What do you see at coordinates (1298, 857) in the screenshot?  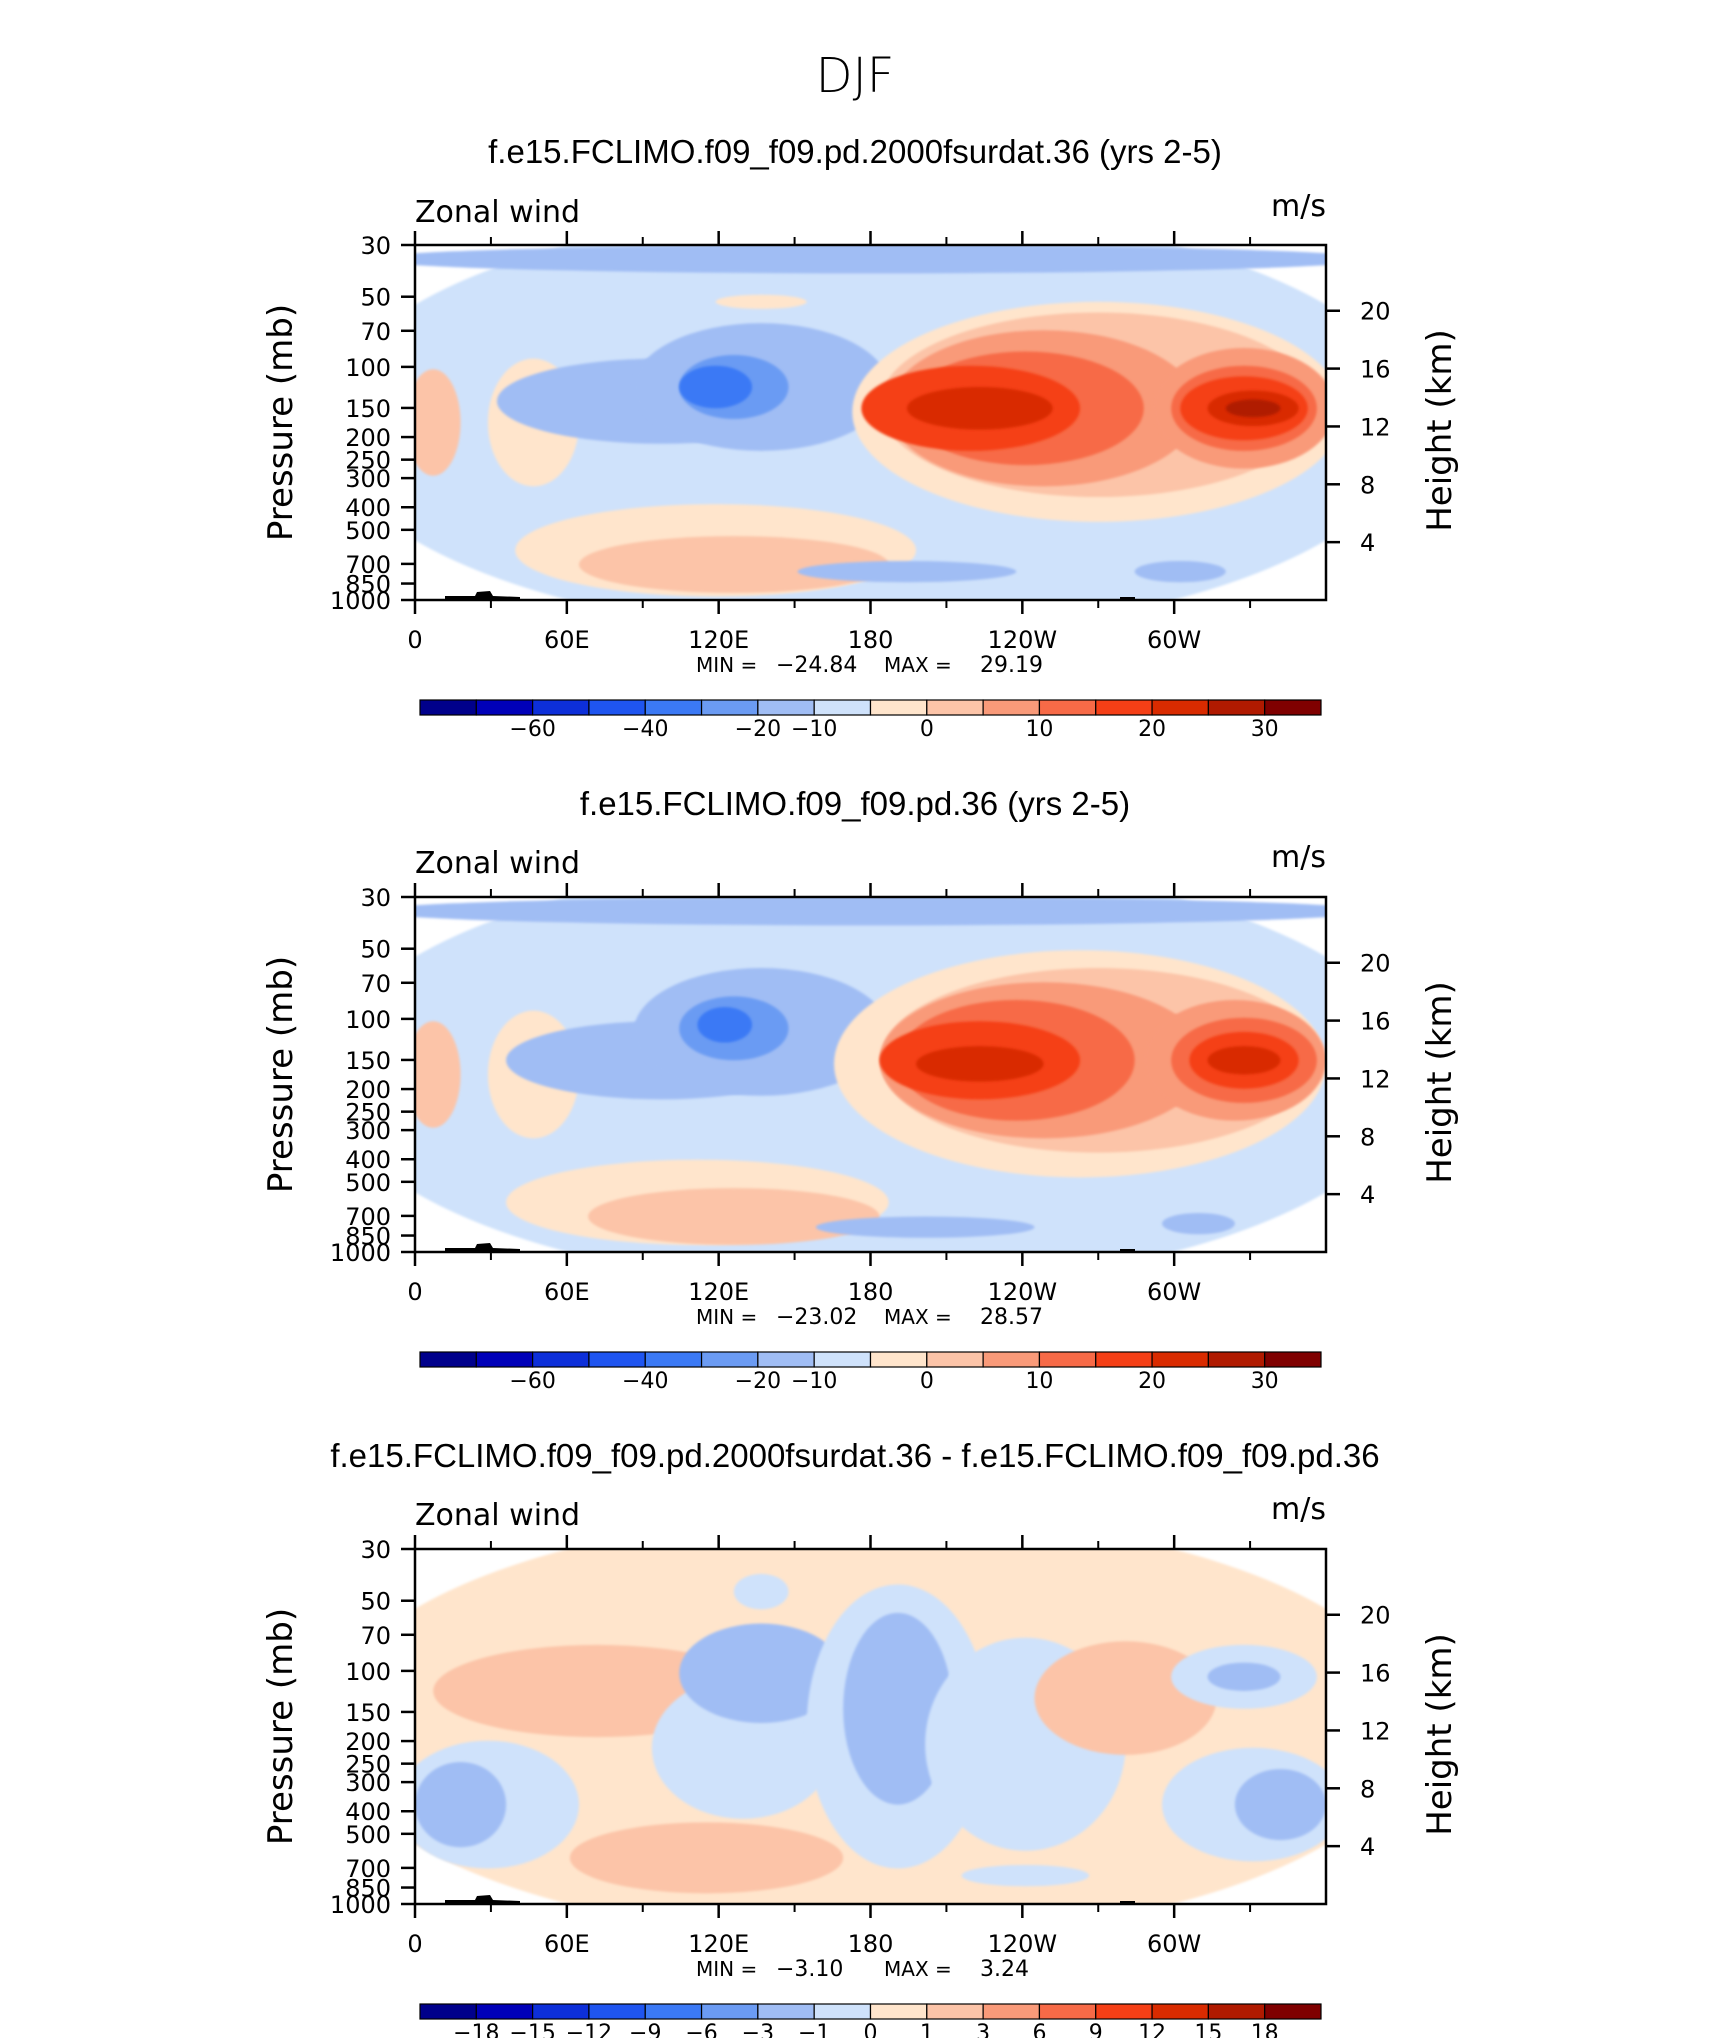 I see `units-label: m/s` at bounding box center [1298, 857].